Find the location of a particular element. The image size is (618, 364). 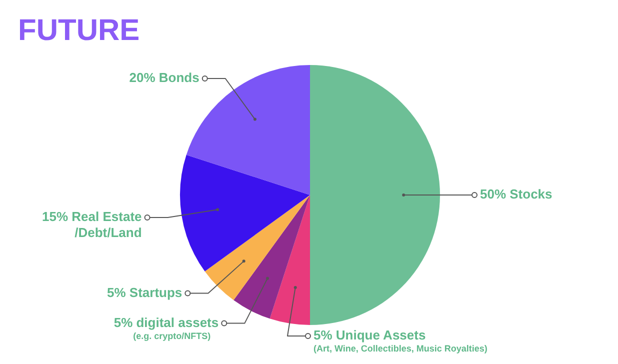

chart-title: FUTURE is located at coordinates (79, 30).